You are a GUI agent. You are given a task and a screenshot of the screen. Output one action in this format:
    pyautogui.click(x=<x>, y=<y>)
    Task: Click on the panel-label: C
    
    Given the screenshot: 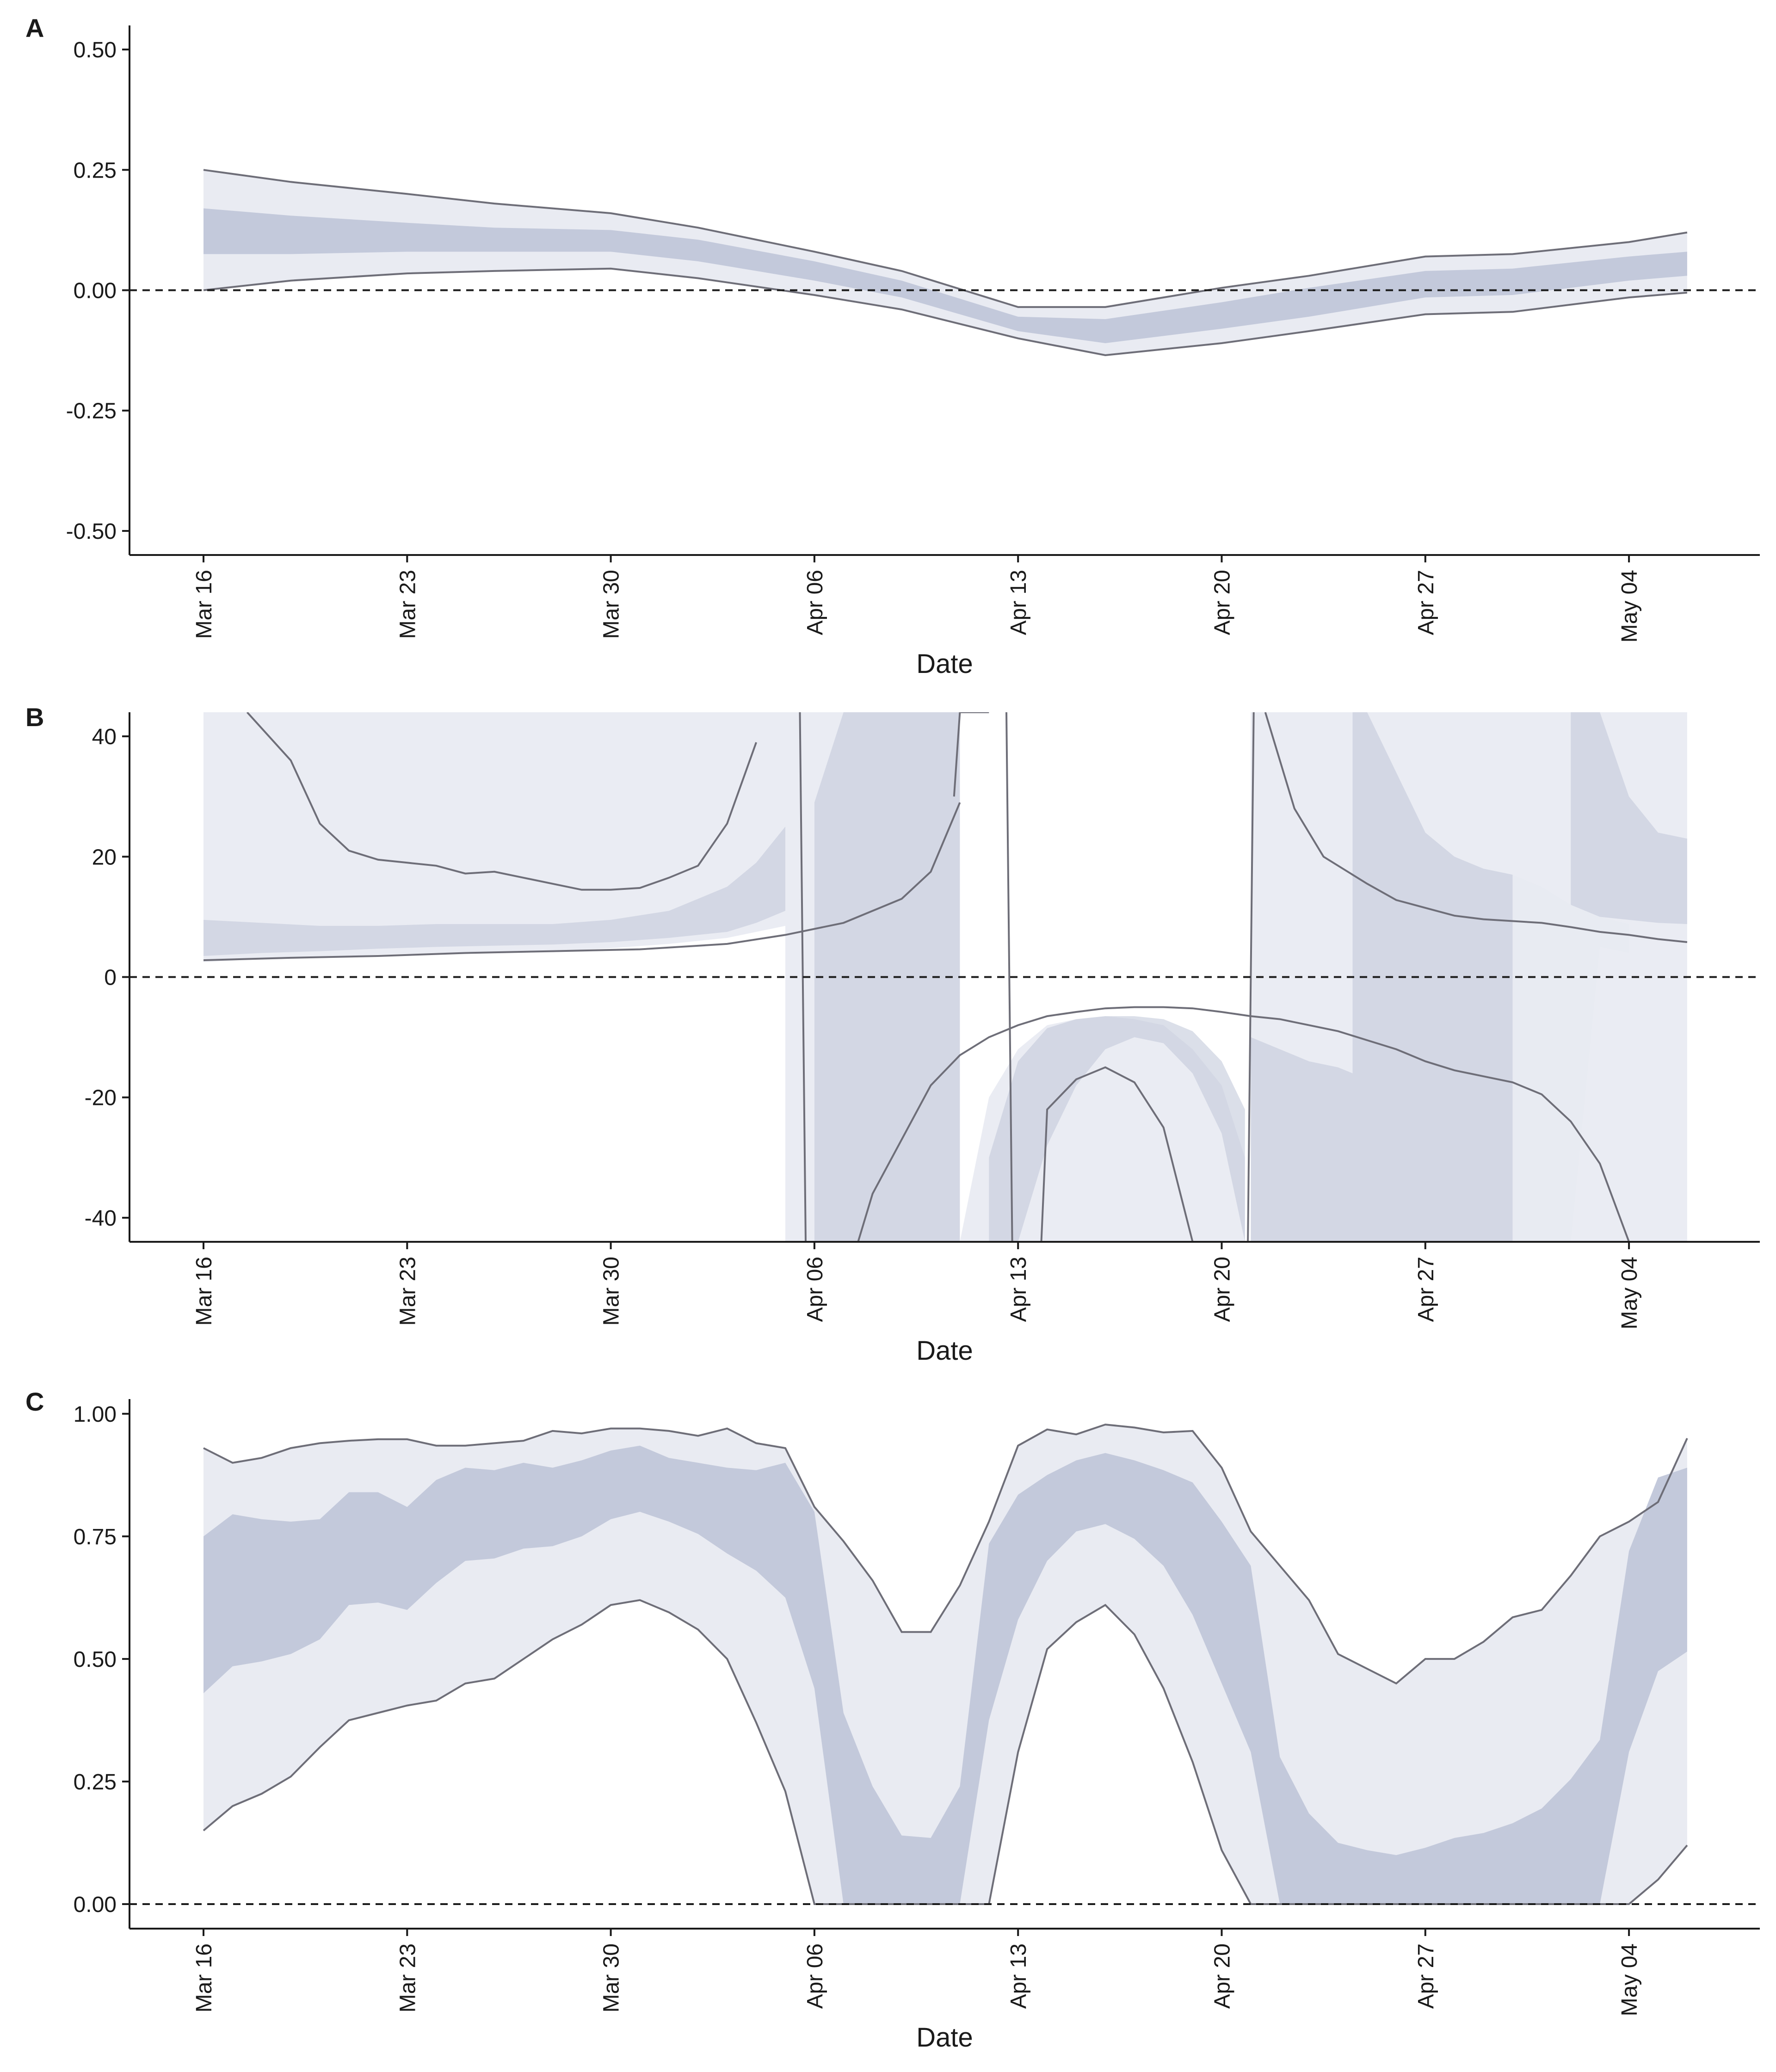 What is the action you would take?
    pyautogui.click(x=34, y=1402)
    